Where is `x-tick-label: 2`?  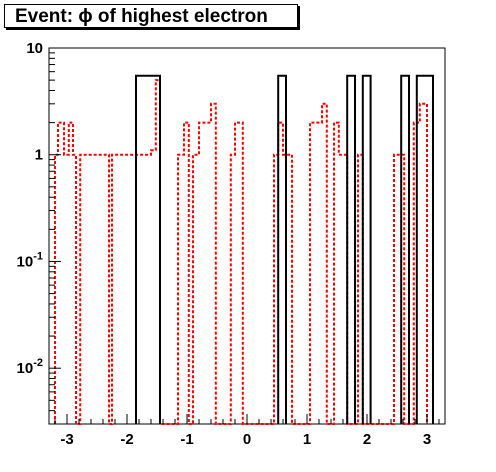 x-tick-label: 2 is located at coordinates (367, 439).